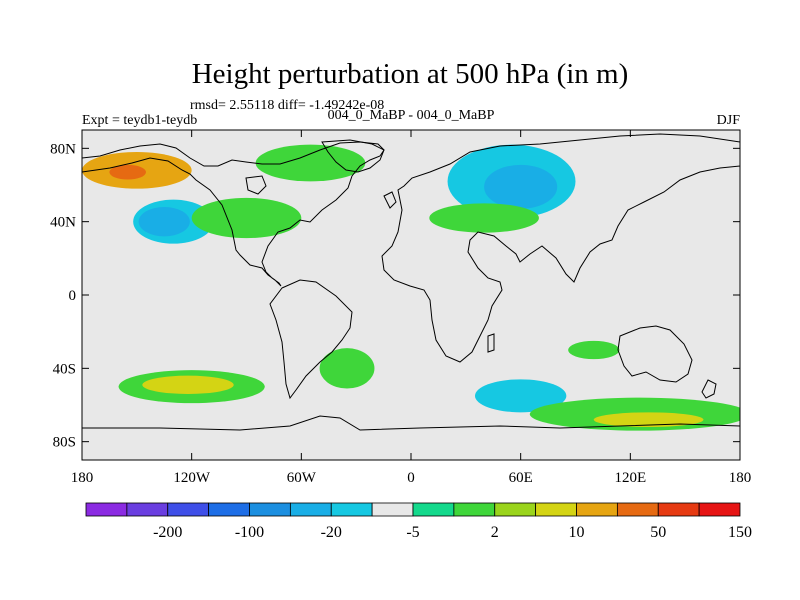  Describe the element at coordinates (491, 343) in the screenshot. I see `coastline-madagascar` at that location.